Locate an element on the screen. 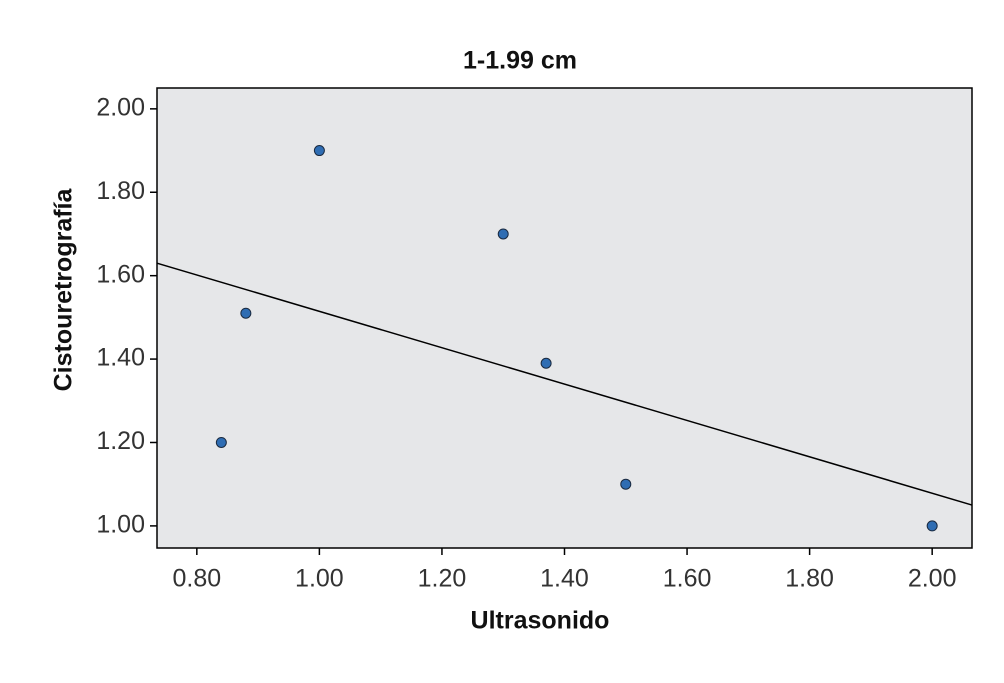 The width and height of the screenshot is (1004, 683). x-tick-label: 1.00 is located at coordinates (319, 579).